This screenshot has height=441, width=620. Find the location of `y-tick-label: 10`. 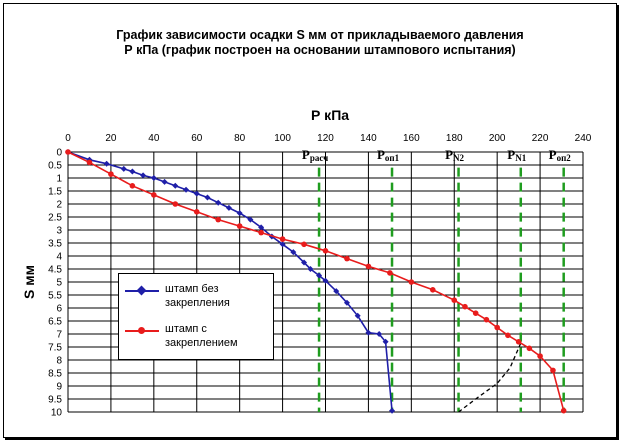

y-tick-label: 10 is located at coordinates (57, 413).